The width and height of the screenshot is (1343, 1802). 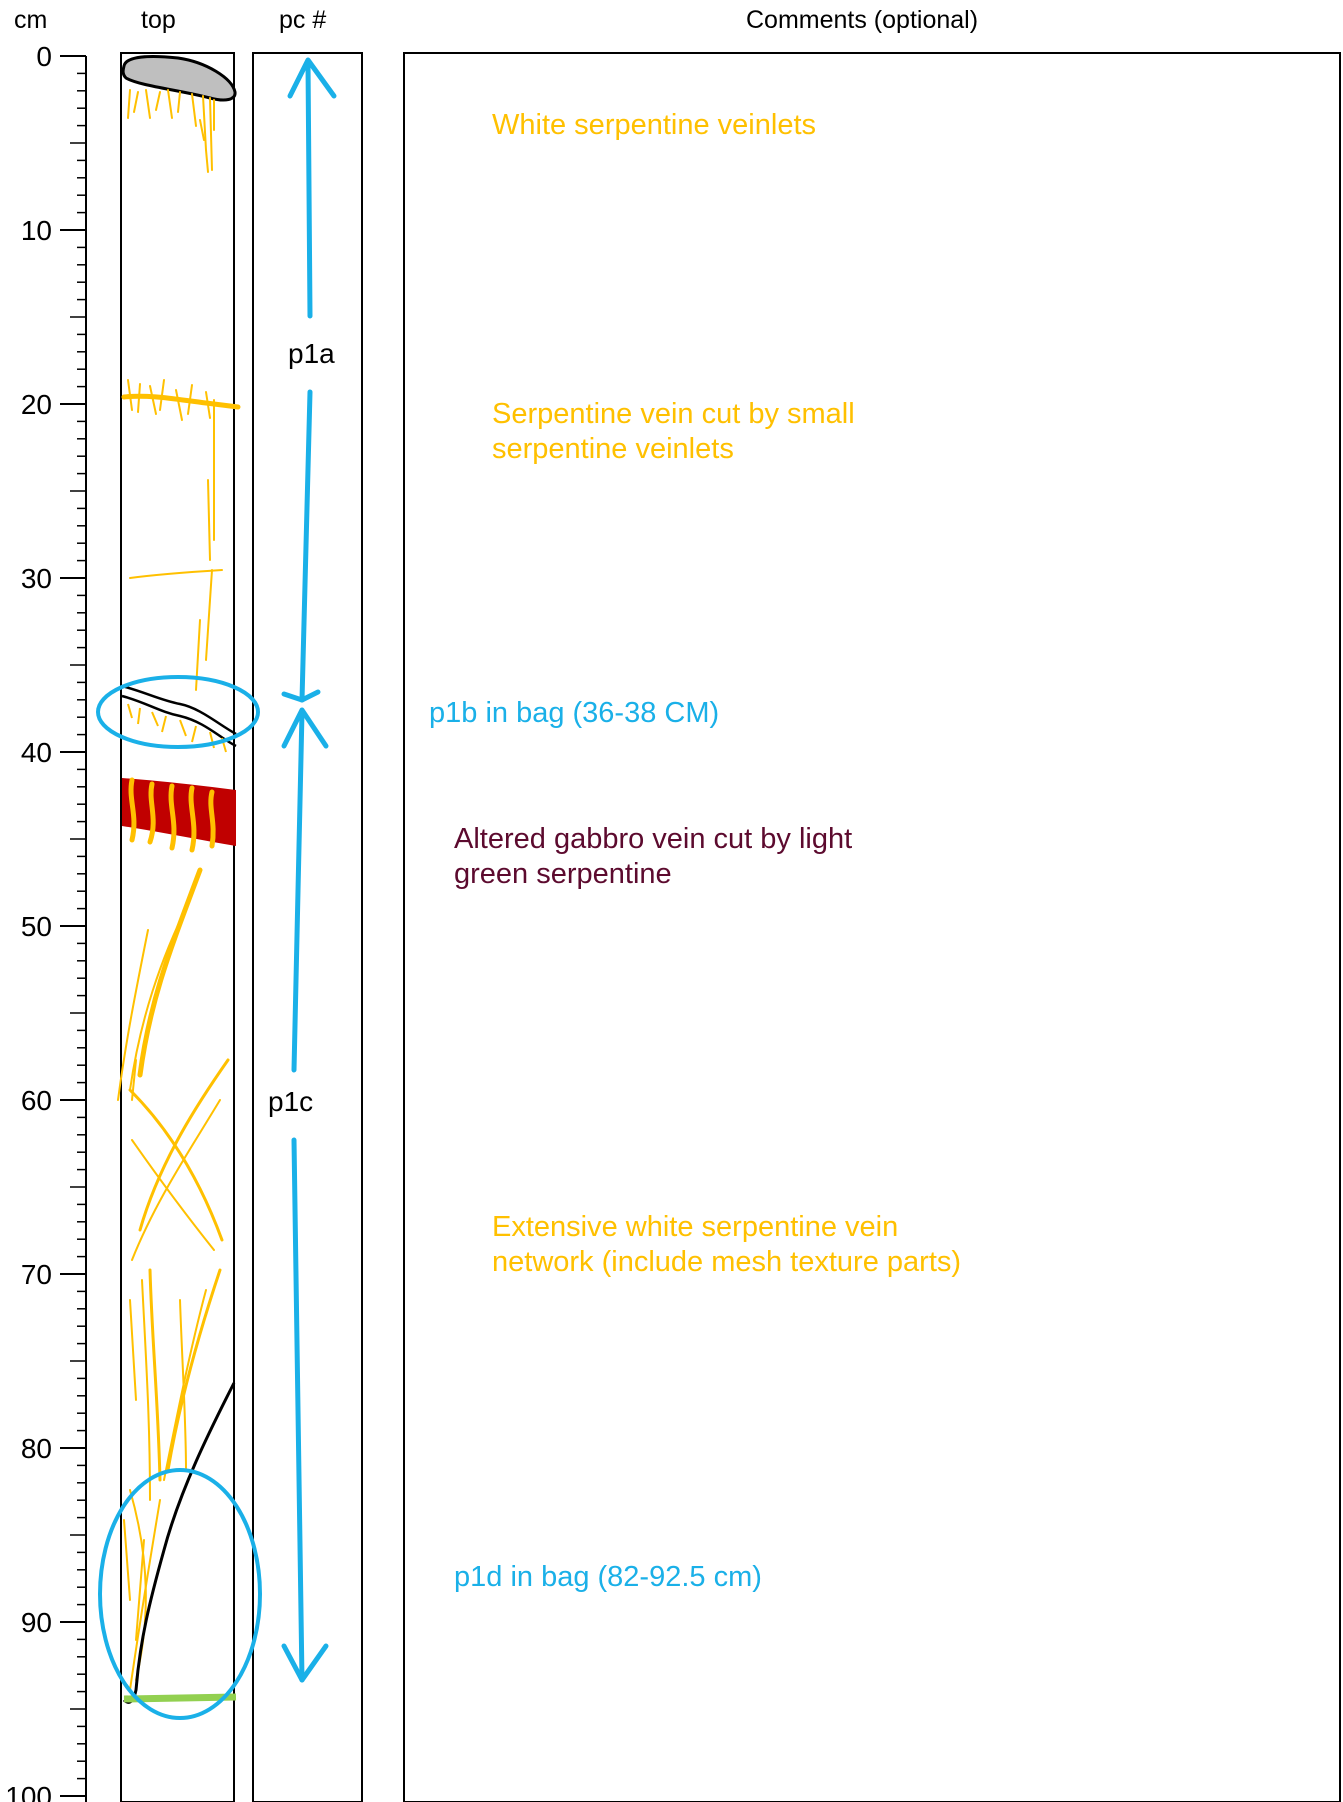 What do you see at coordinates (305, 1195) in the screenshot?
I see `piece-p1c-arrow` at bounding box center [305, 1195].